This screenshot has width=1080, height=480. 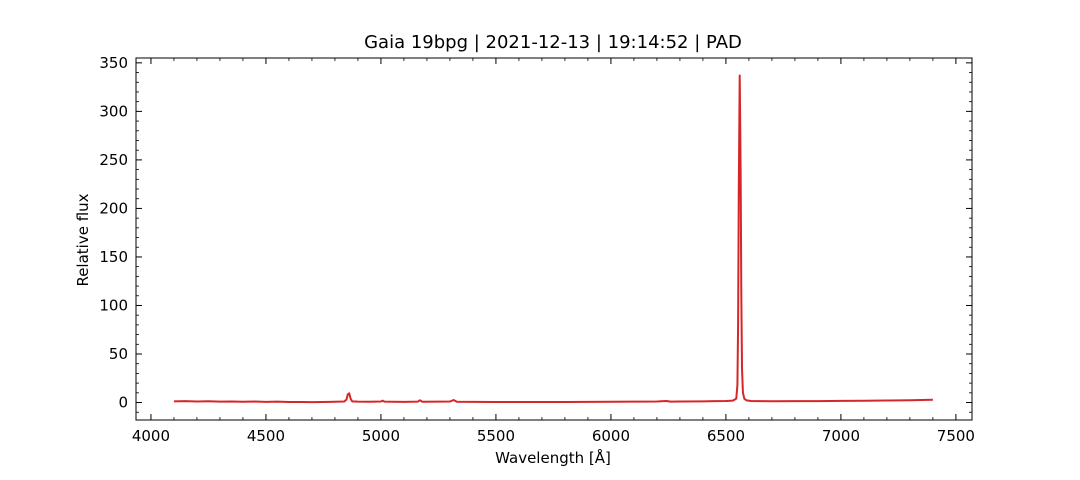 What do you see at coordinates (726, 436) in the screenshot?
I see `x-tick-label: 6500` at bounding box center [726, 436].